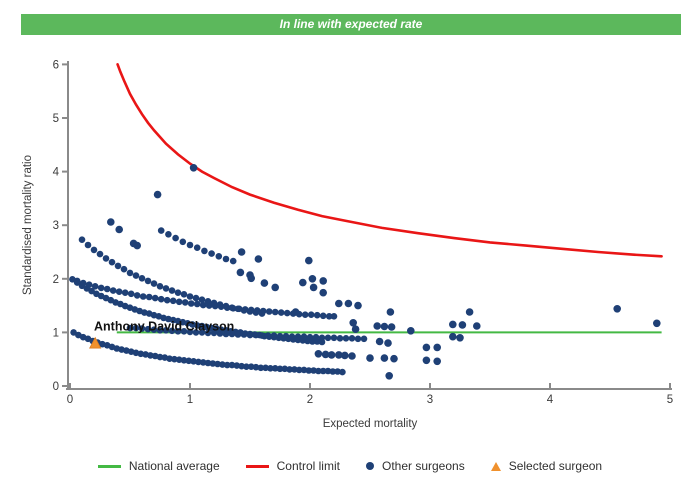 The width and height of the screenshot is (700, 500). What do you see at coordinates (95, 342) in the screenshot?
I see `selected-surgeon-marker` at bounding box center [95, 342].